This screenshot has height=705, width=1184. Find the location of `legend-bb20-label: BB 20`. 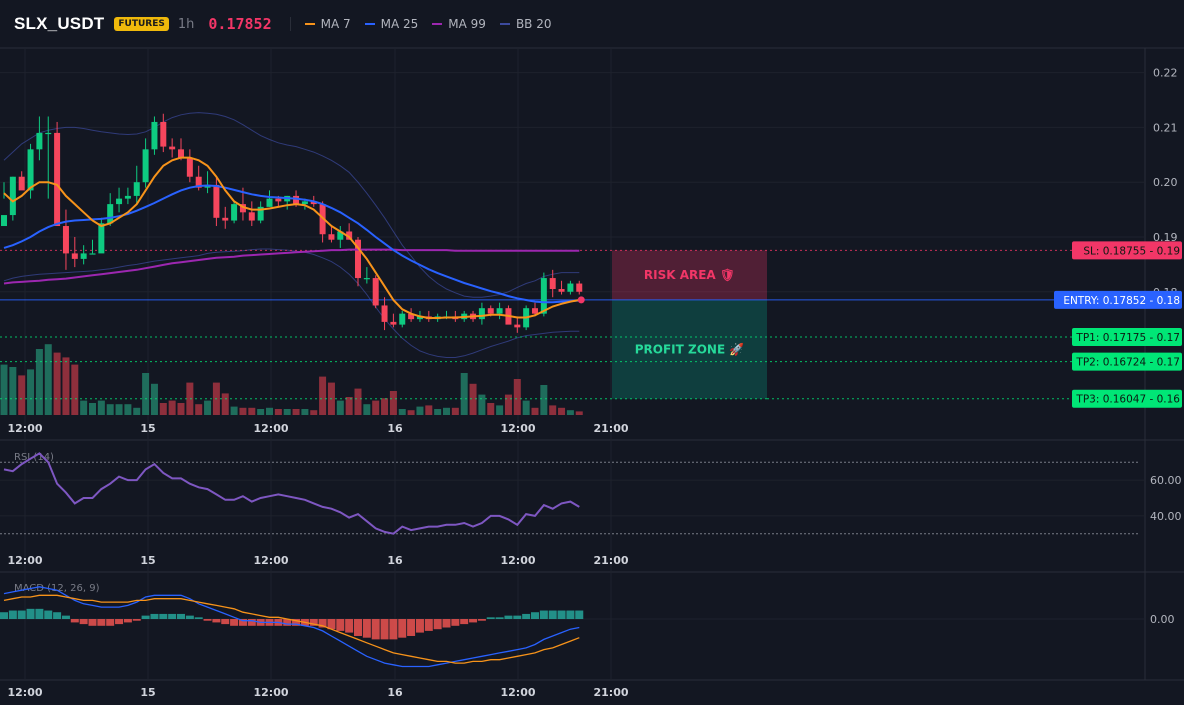

legend-bb20-label: BB 20 is located at coordinates (533, 24).